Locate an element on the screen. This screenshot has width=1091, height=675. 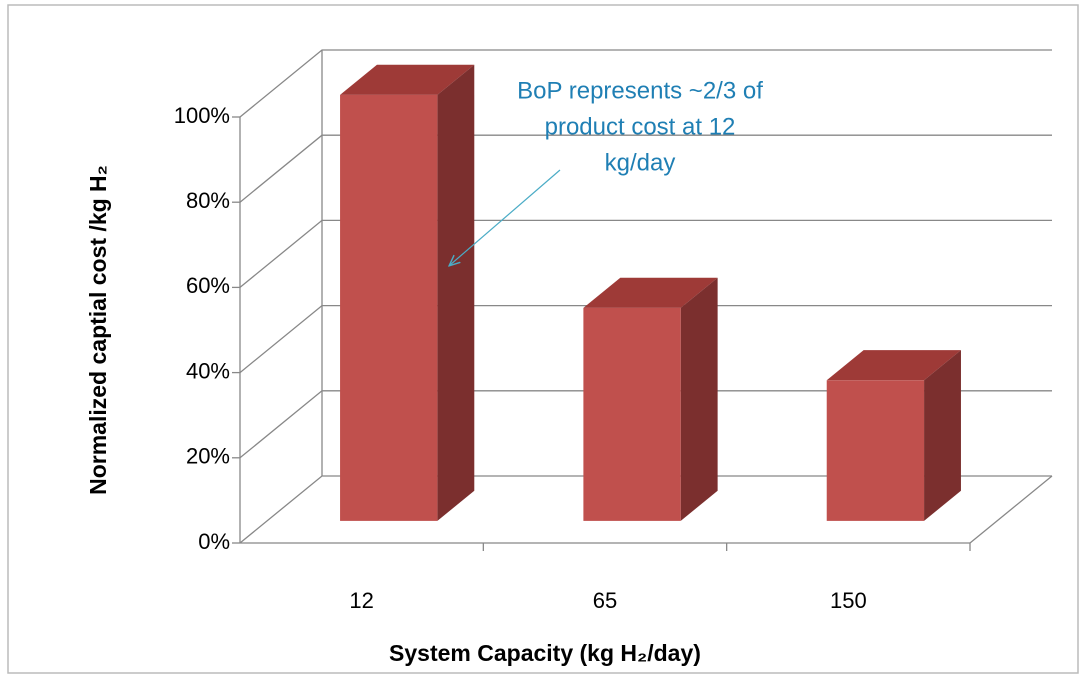
y-tick-label: 80% is located at coordinates (208, 200).